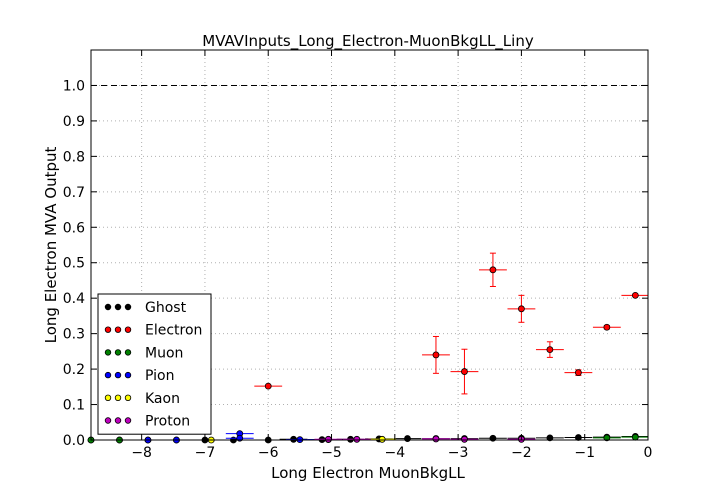 The image size is (720, 504). Describe the element at coordinates (584, 453) in the screenshot. I see `x-tick-label: −1` at that location.